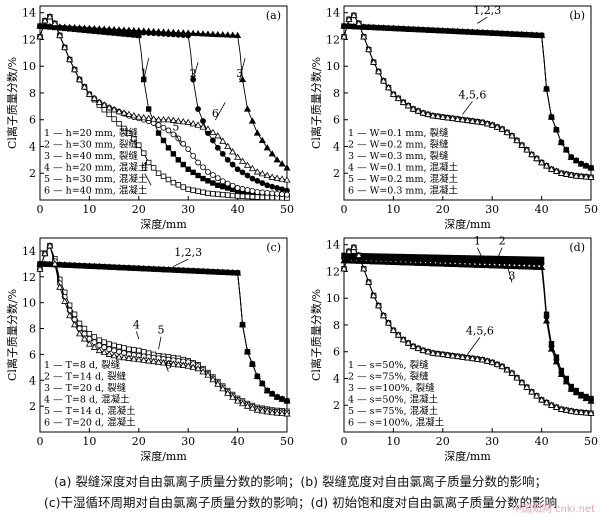  Describe the element at coordinates (591, 209) in the screenshot. I see `x-tick-label: 50` at that location.